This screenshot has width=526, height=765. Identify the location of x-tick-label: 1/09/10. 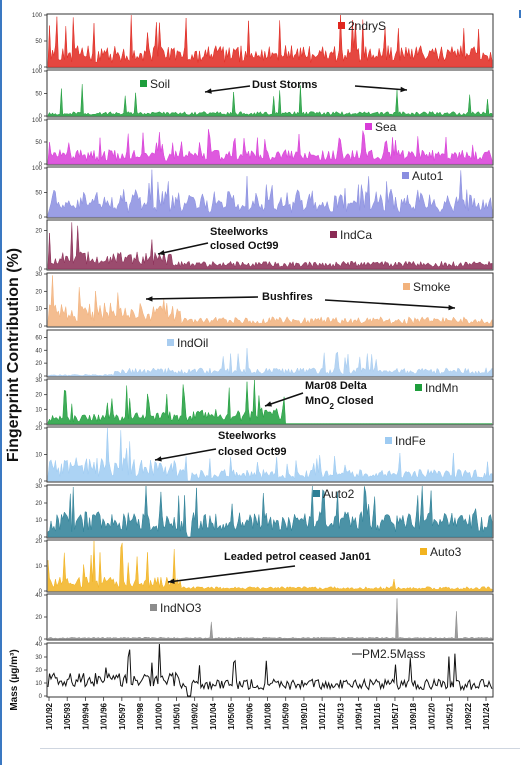
(304, 715).